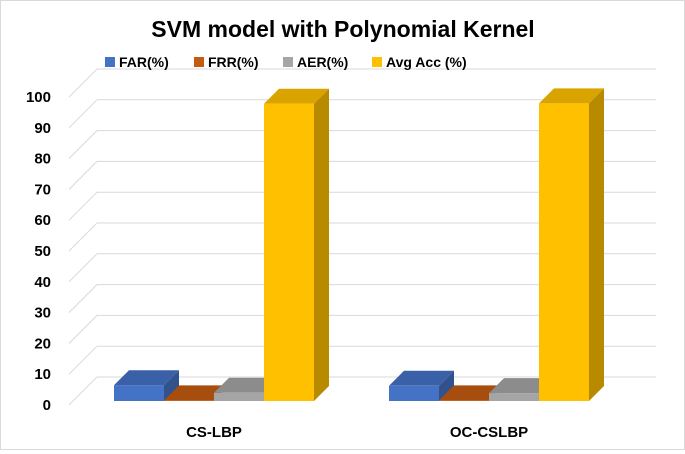  Describe the element at coordinates (322, 62) in the screenshot. I see `legend-label: AER(%)` at that location.